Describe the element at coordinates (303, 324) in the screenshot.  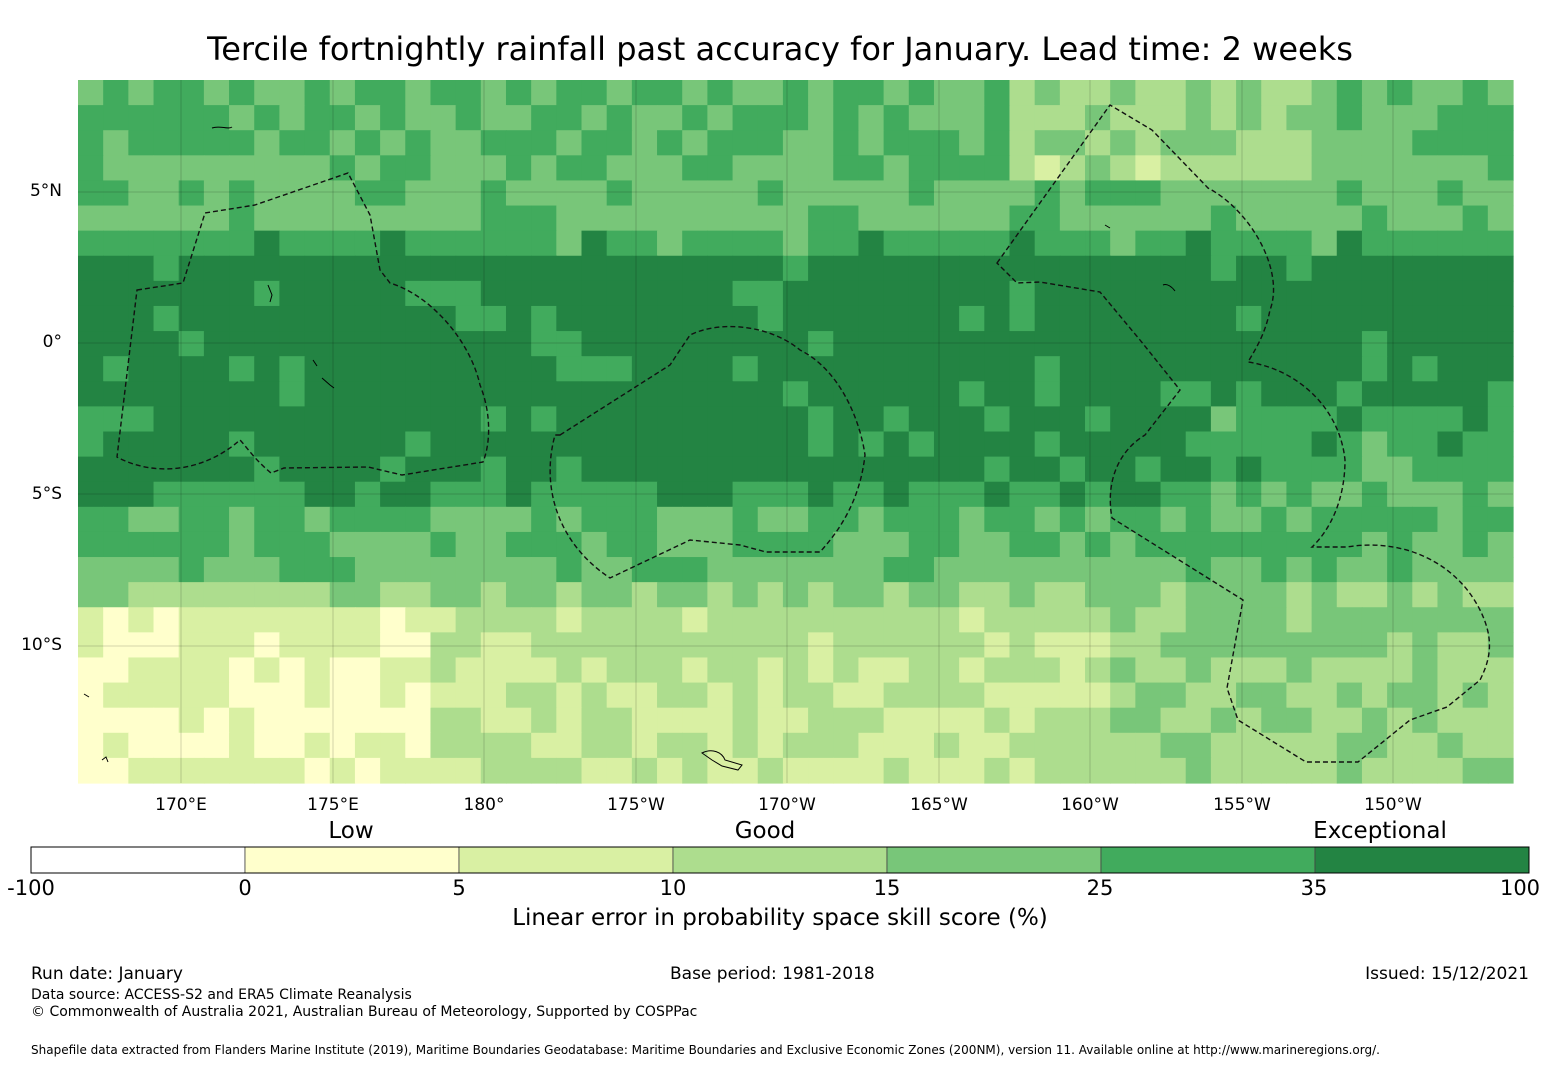
I see `eez-gilbert-islands` at that location.